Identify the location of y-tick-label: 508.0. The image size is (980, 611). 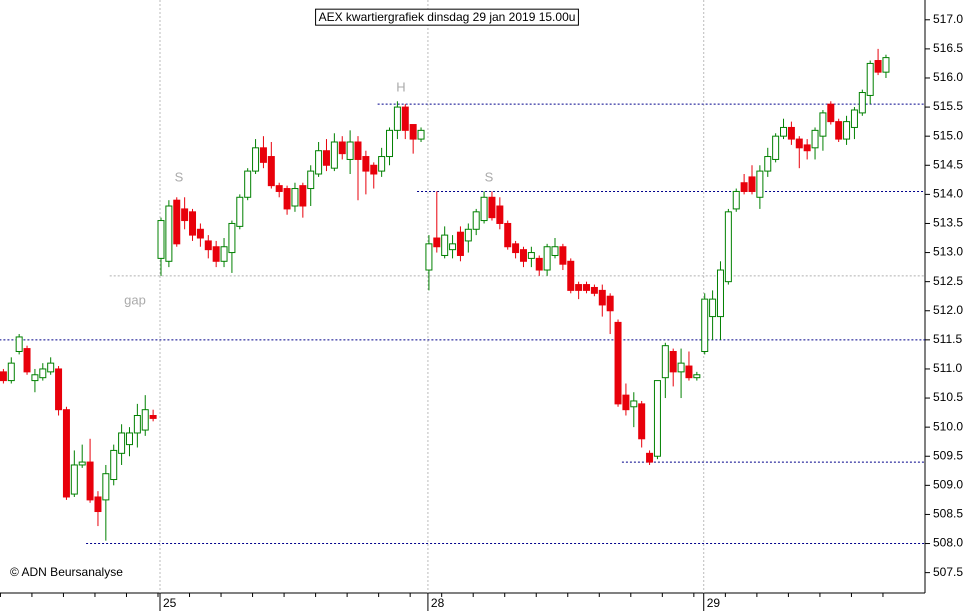
(948, 543).